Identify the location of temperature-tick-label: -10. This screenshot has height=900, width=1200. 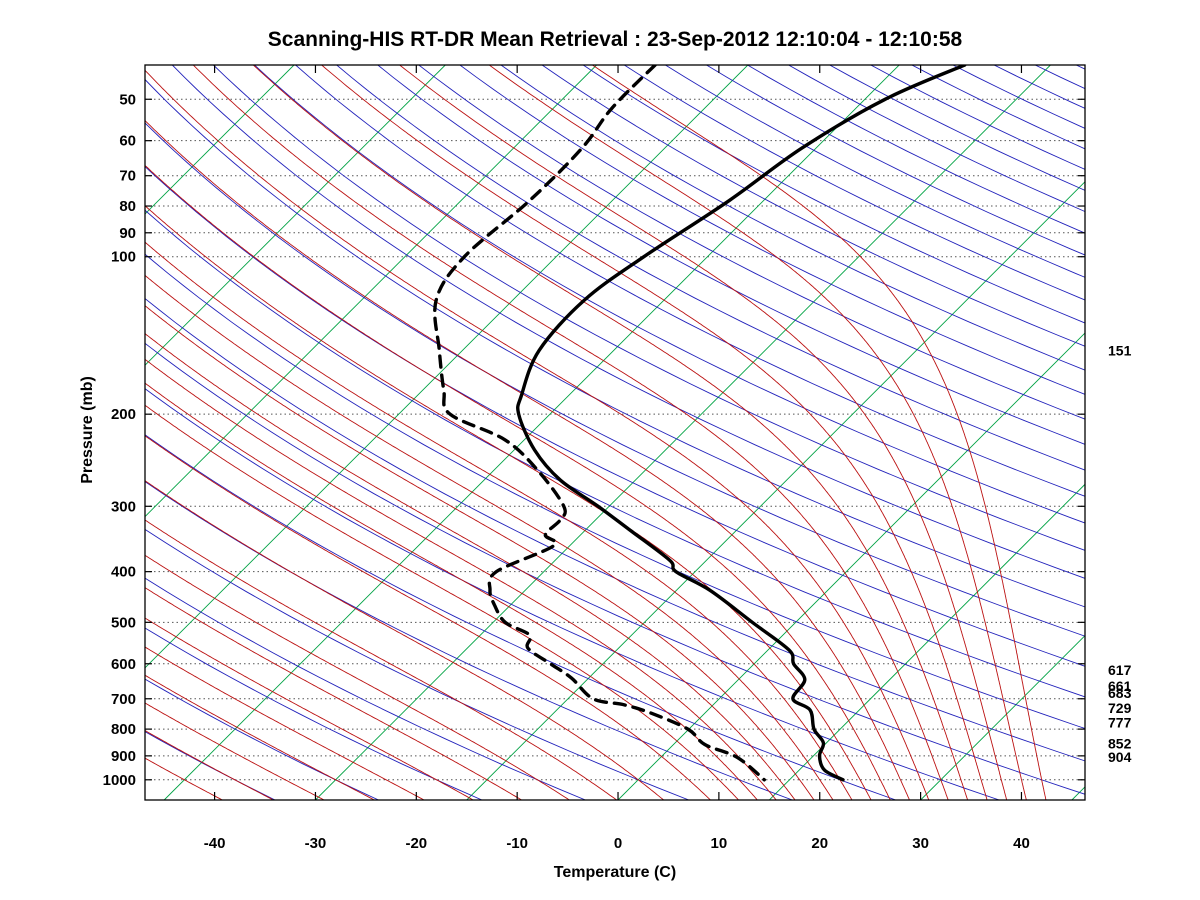
(517, 843).